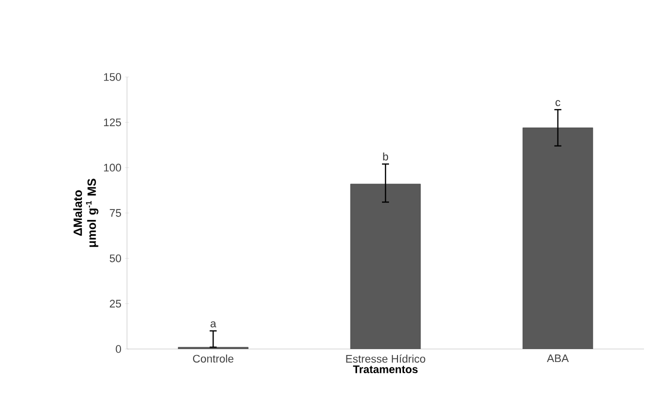 This screenshot has height=406, width=667. I want to click on y-tick-label: 125, so click(113, 122).